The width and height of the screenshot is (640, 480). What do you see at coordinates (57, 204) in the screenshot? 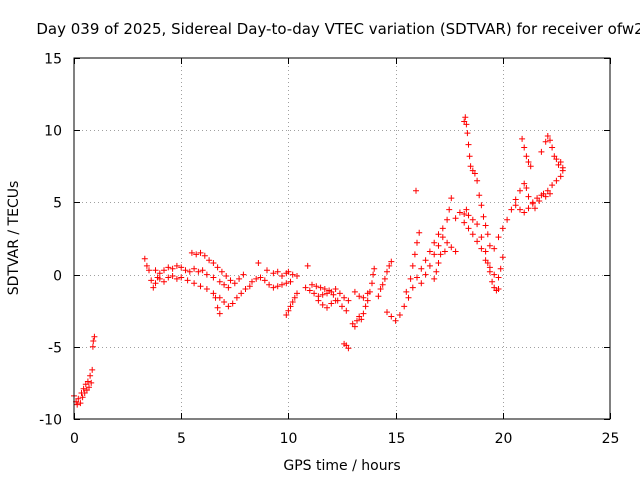
I see `y-tick-label: 5` at bounding box center [57, 204].